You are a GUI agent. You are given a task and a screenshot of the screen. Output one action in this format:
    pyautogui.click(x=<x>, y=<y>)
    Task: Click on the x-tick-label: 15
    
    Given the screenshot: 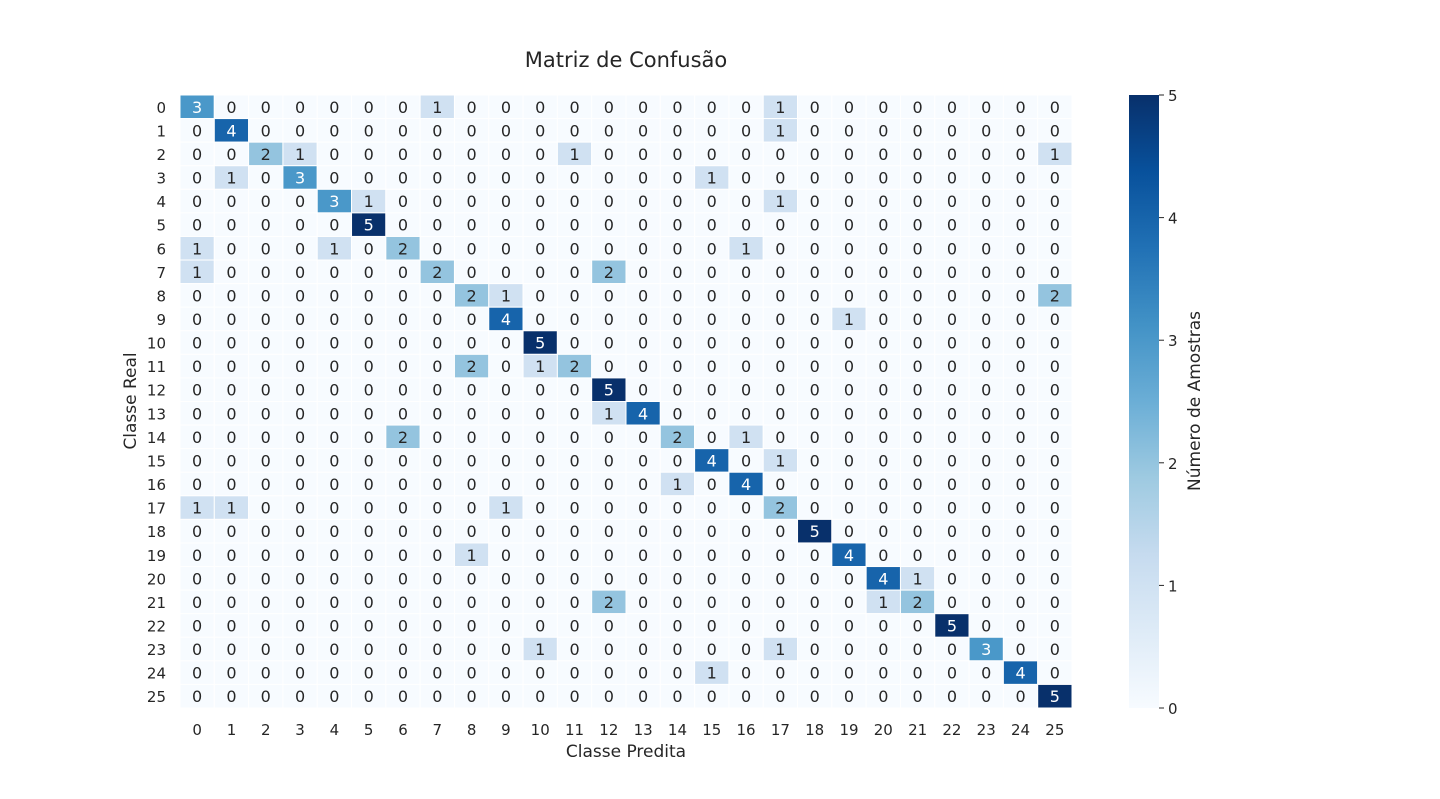 What is the action you would take?
    pyautogui.click(x=711, y=730)
    